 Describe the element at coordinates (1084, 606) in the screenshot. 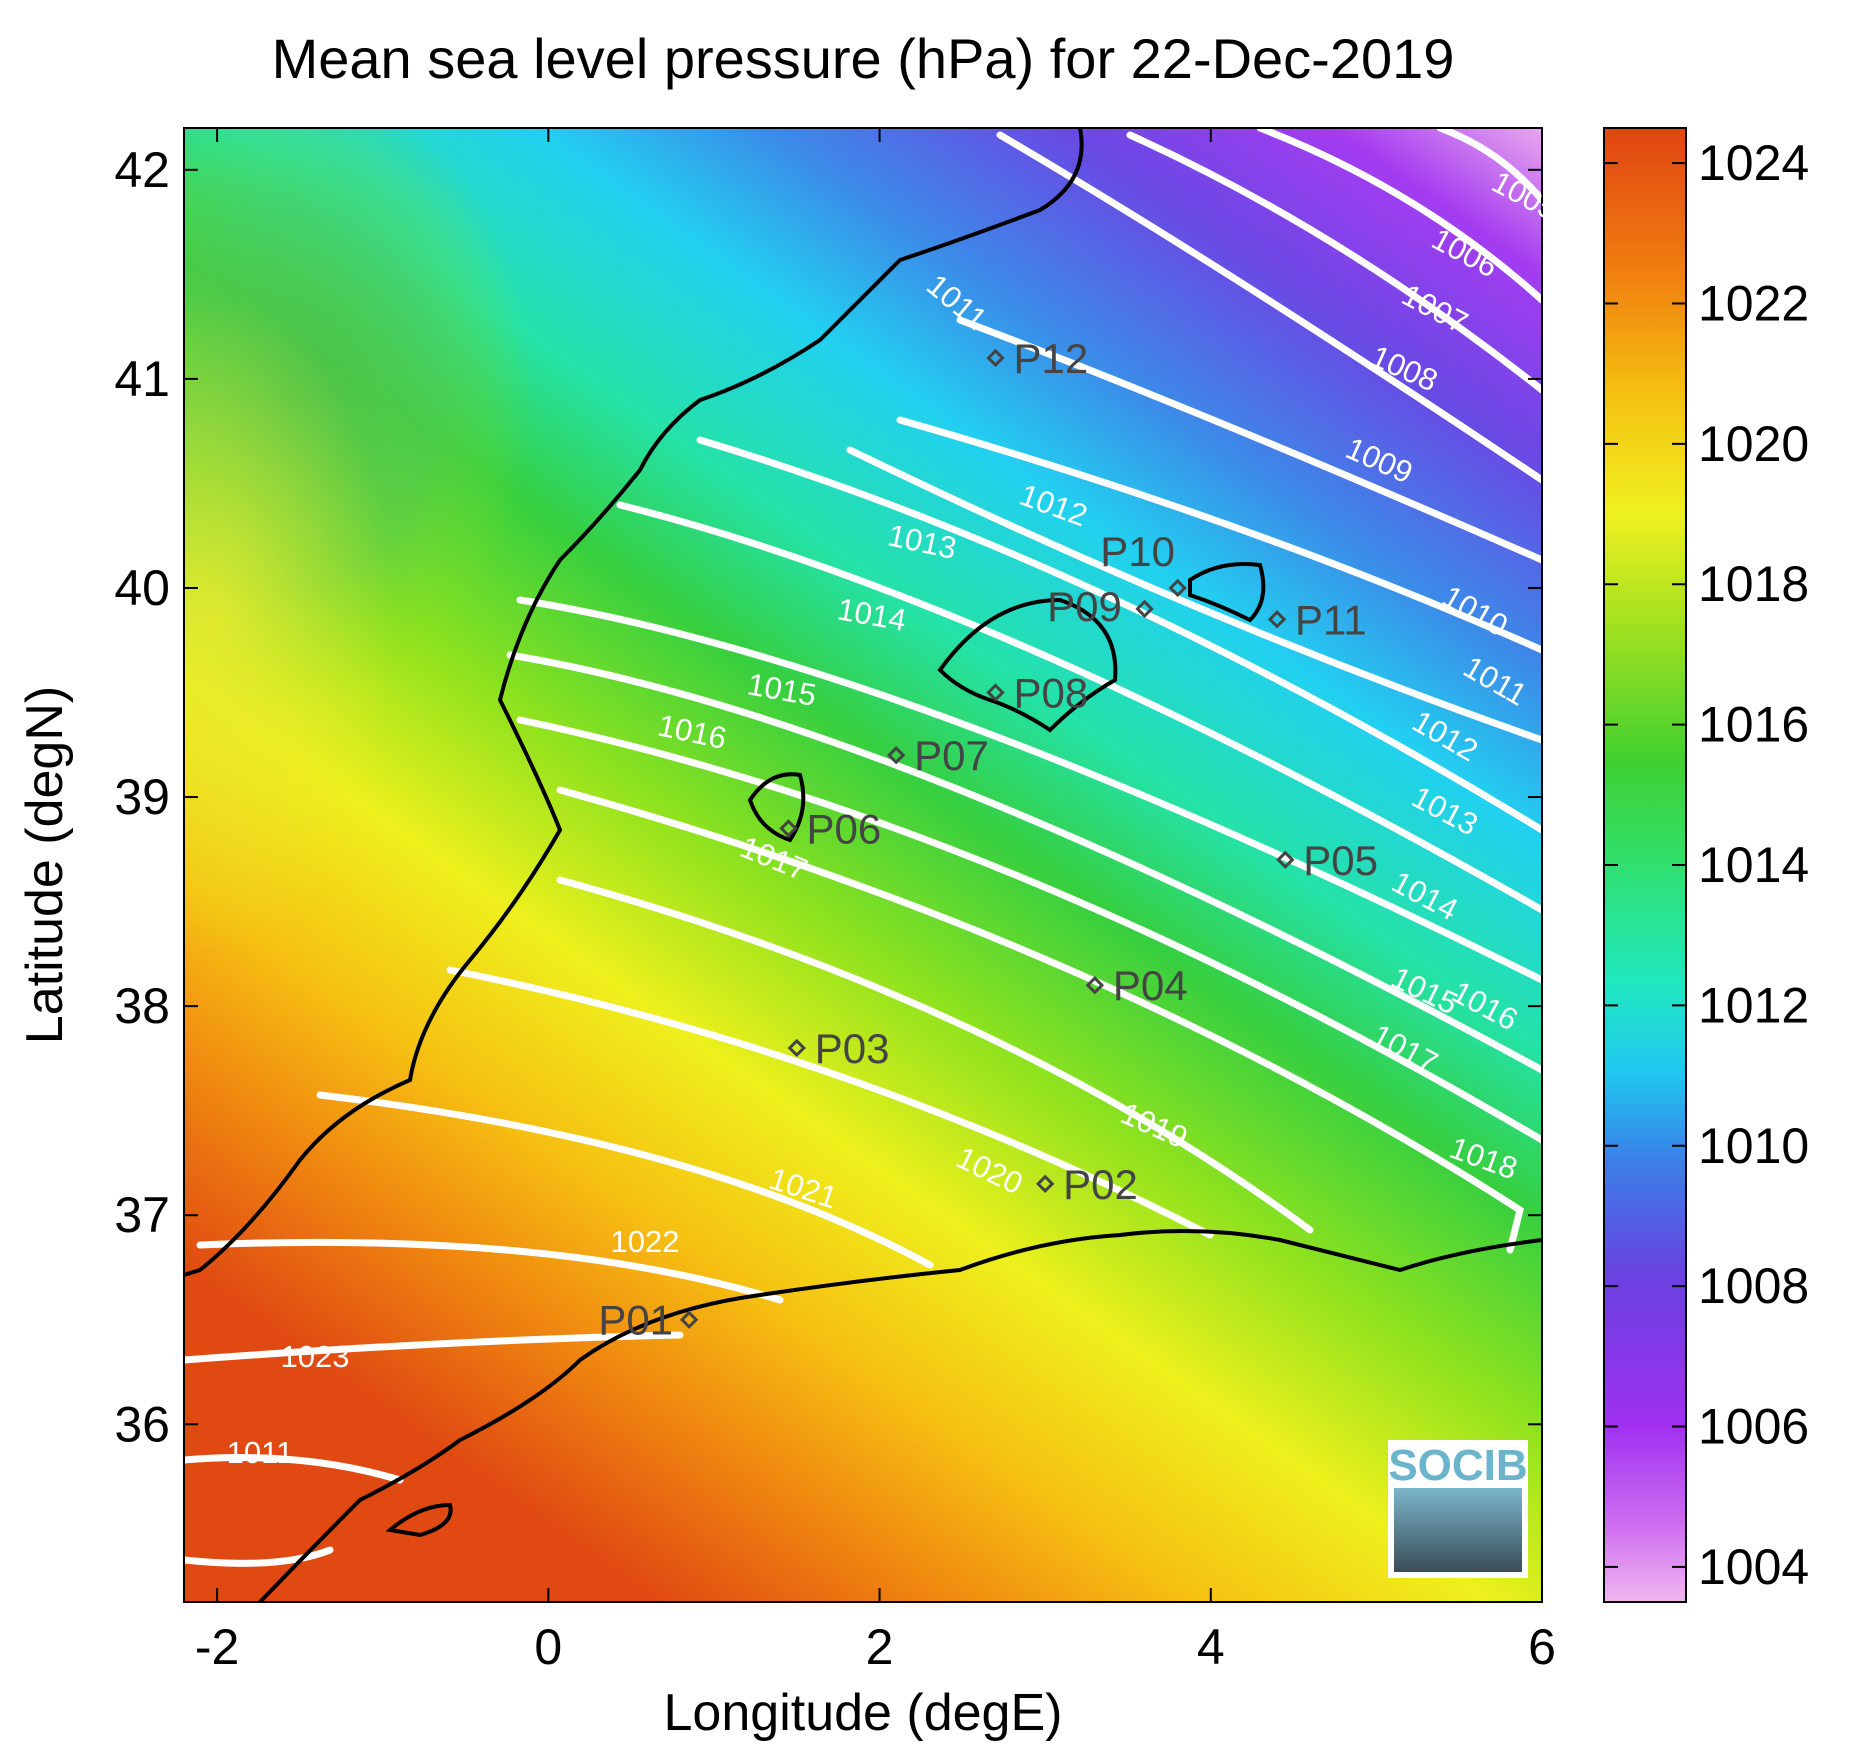

I see `station-label: P09` at that location.